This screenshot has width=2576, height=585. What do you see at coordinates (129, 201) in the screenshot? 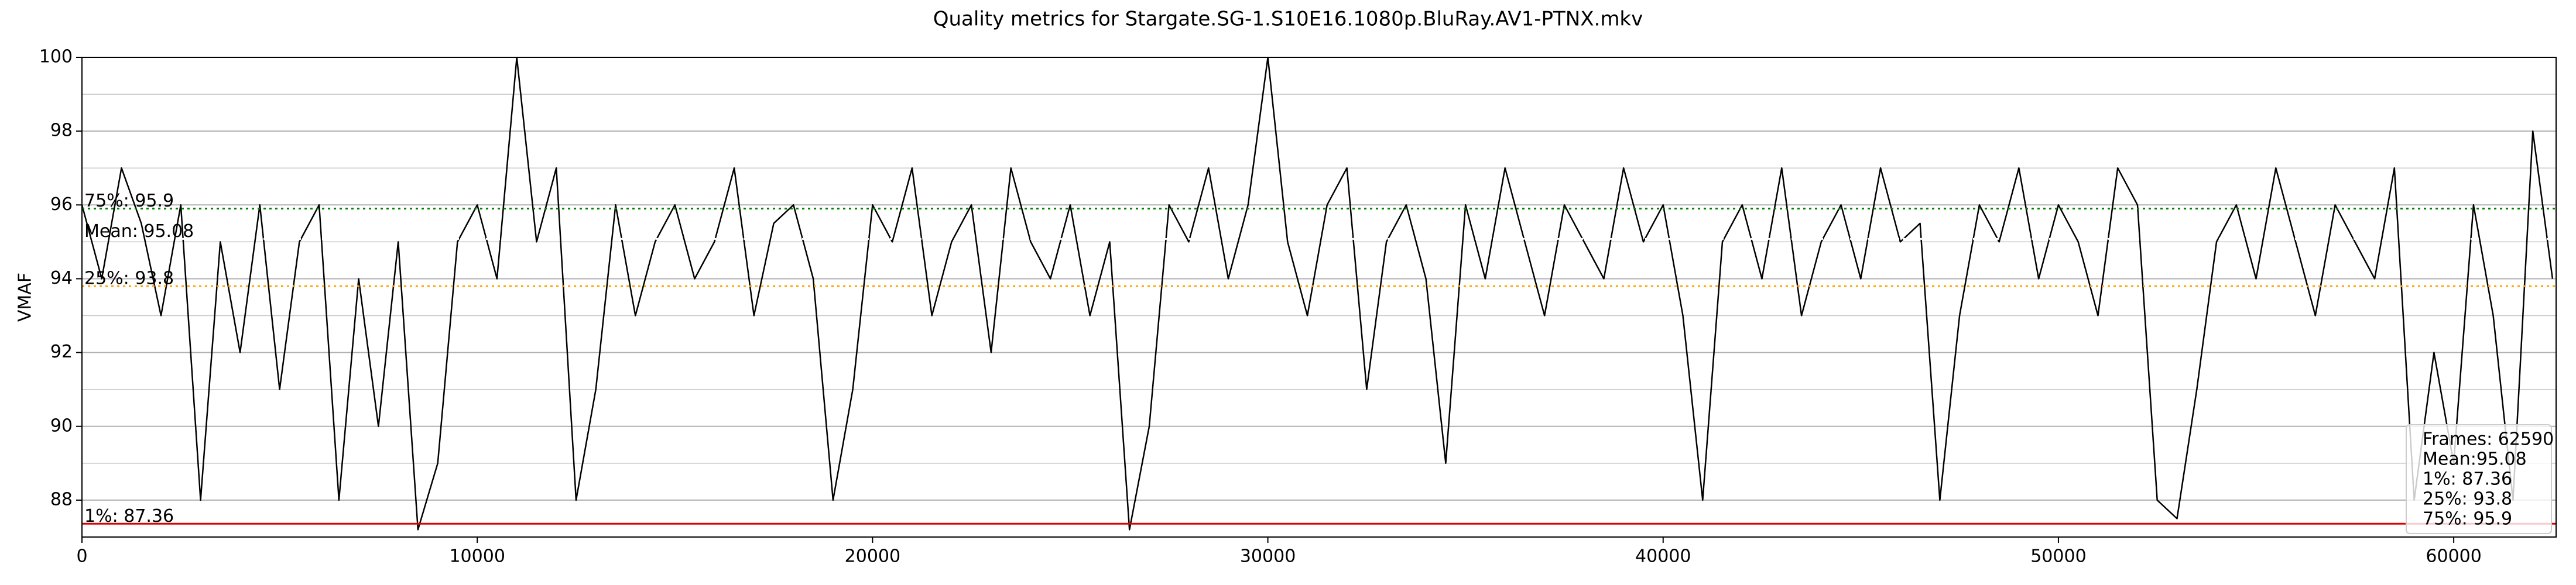
I see `reference-label: 75%: 95.9` at bounding box center [129, 201].